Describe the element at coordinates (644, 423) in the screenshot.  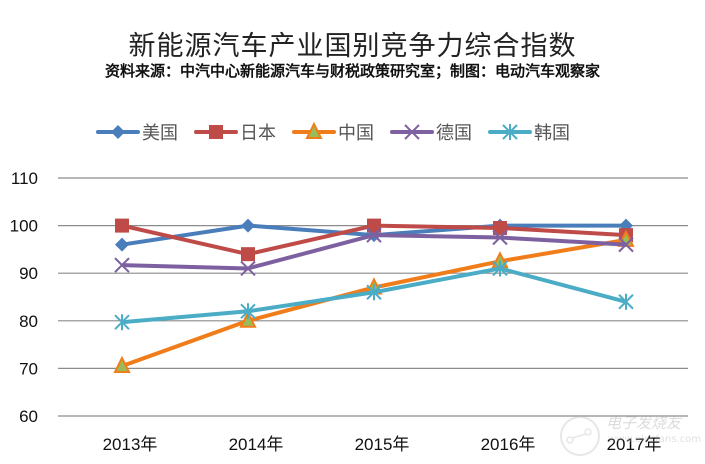
I see `watermark-text: 电子发烧友` at that location.